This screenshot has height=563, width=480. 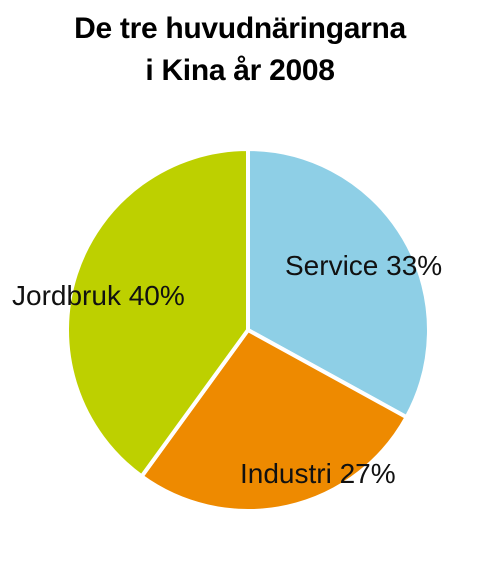 I want to click on slice-label-service: Service 33%, so click(x=363, y=265).